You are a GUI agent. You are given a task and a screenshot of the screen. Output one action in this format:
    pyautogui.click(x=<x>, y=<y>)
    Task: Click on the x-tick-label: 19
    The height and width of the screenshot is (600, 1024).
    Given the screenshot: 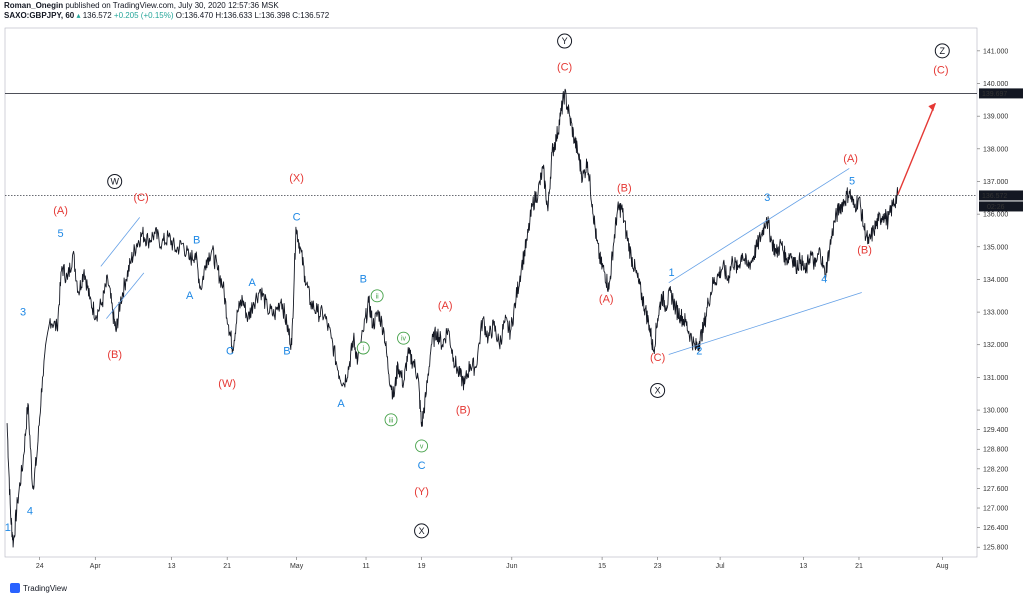 What is the action you would take?
    pyautogui.click(x=422, y=566)
    